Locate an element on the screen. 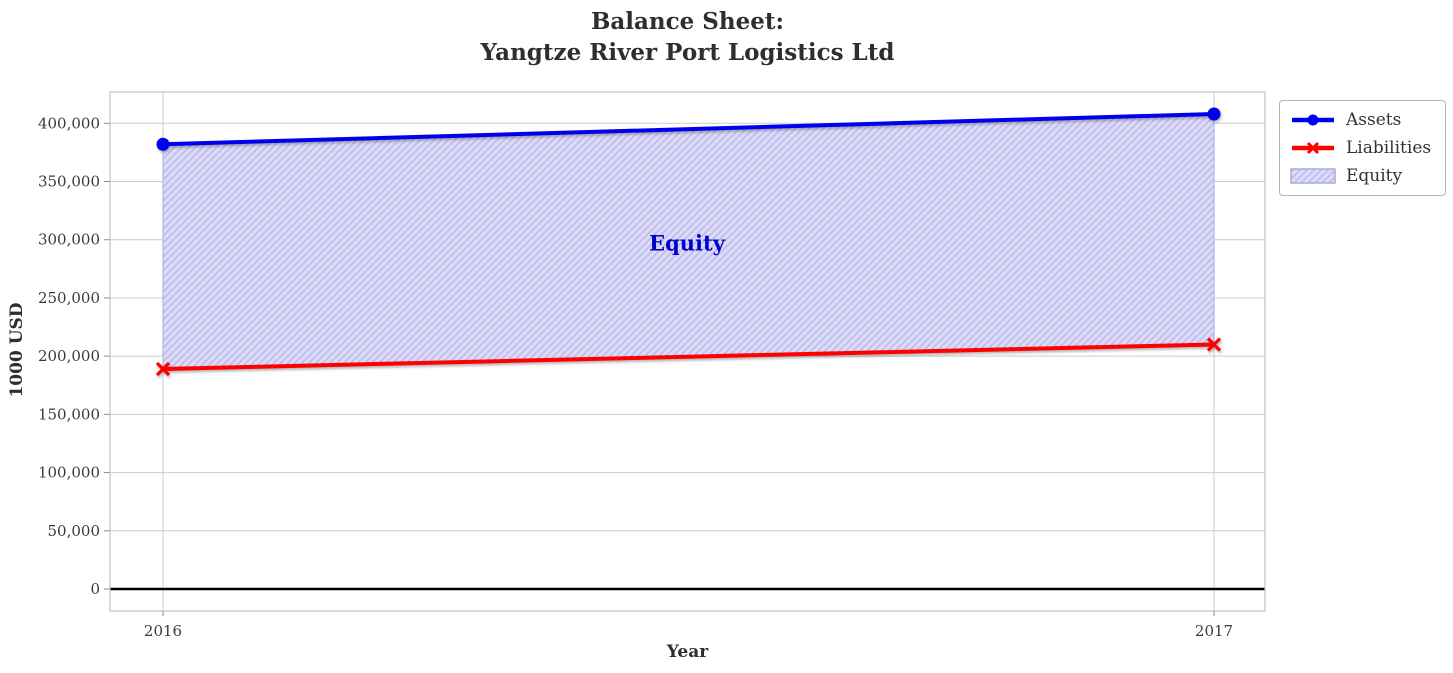  legend-item-equity: Equity is located at coordinates (1362, 176).